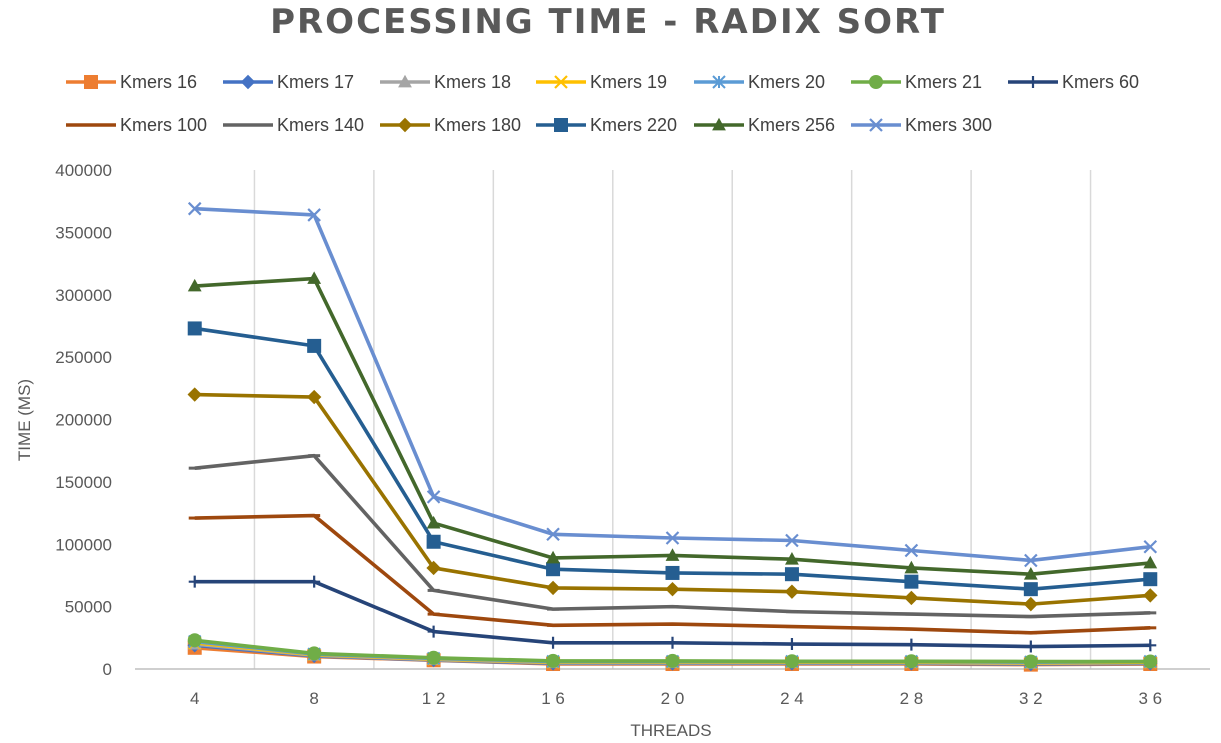 This screenshot has height=743, width=1221. I want to click on x-tick-label: 3 6, so click(1150, 698).